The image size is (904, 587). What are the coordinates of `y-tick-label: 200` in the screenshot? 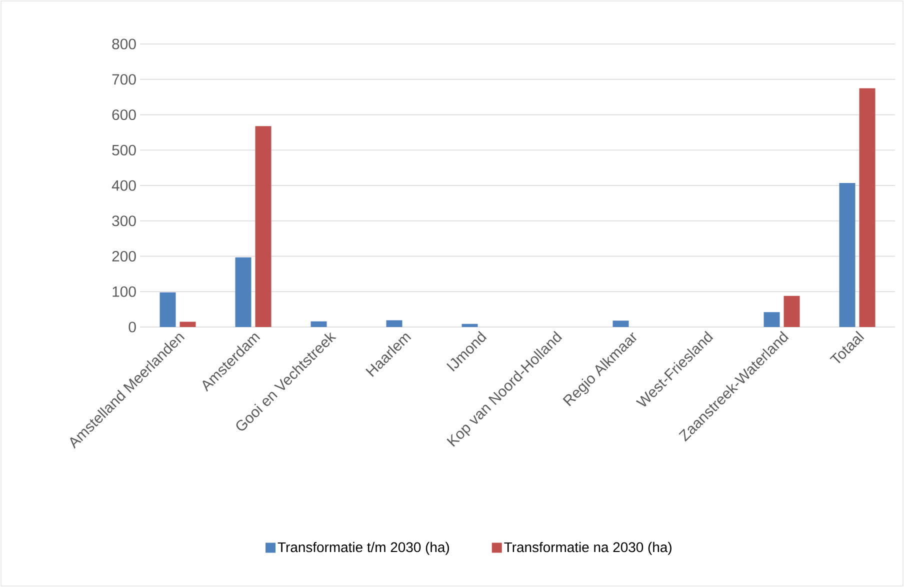 It's located at (124, 256).